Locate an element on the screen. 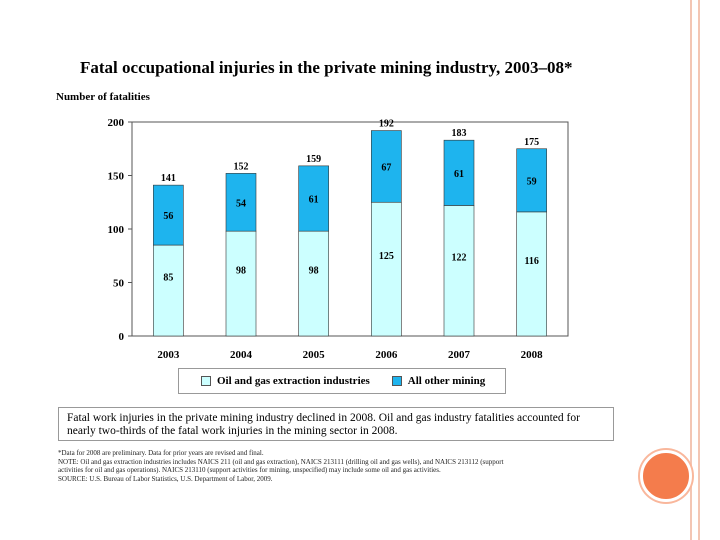 The image size is (720, 540). decorative-circle is located at coordinates (666, 476).